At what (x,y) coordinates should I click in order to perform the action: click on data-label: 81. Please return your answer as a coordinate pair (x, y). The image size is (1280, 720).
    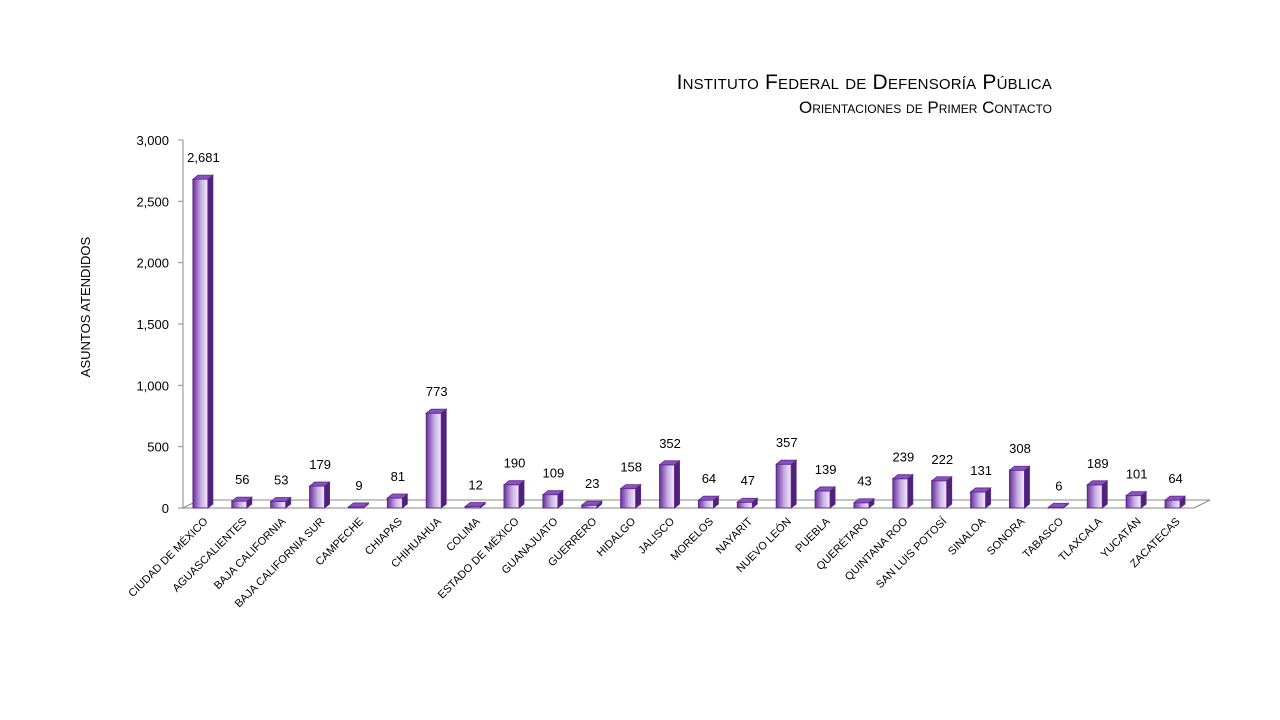
    Looking at the image, I should click on (398, 476).